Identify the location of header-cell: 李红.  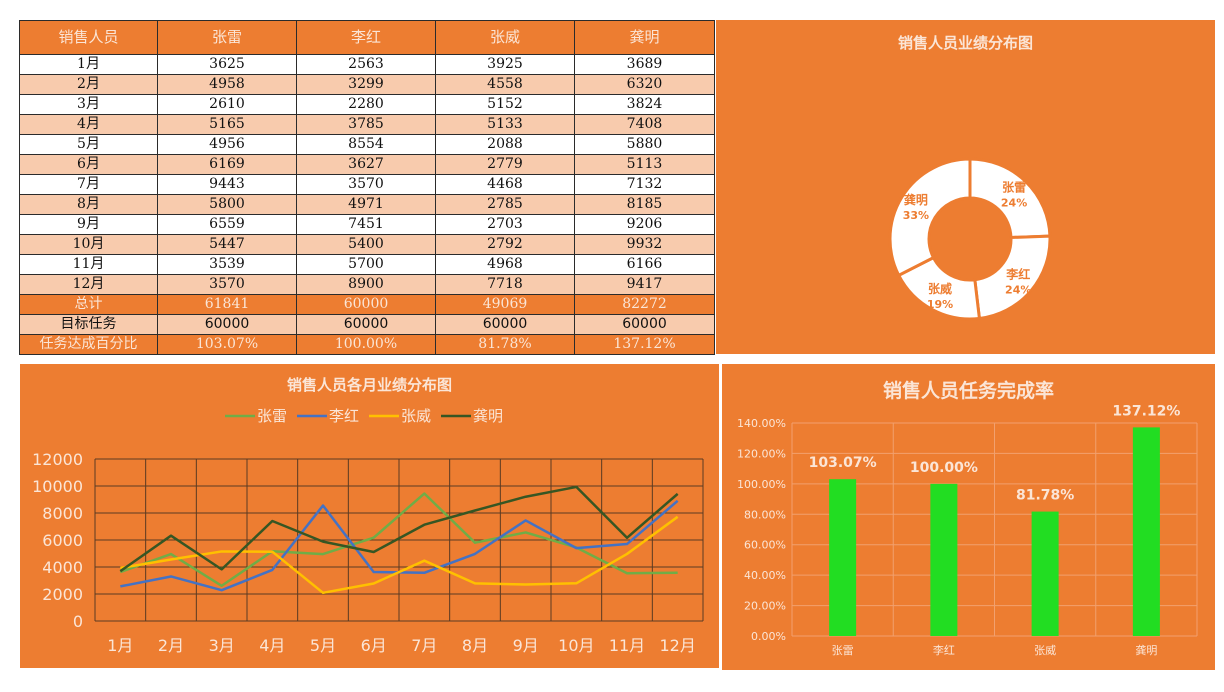
(366, 37).